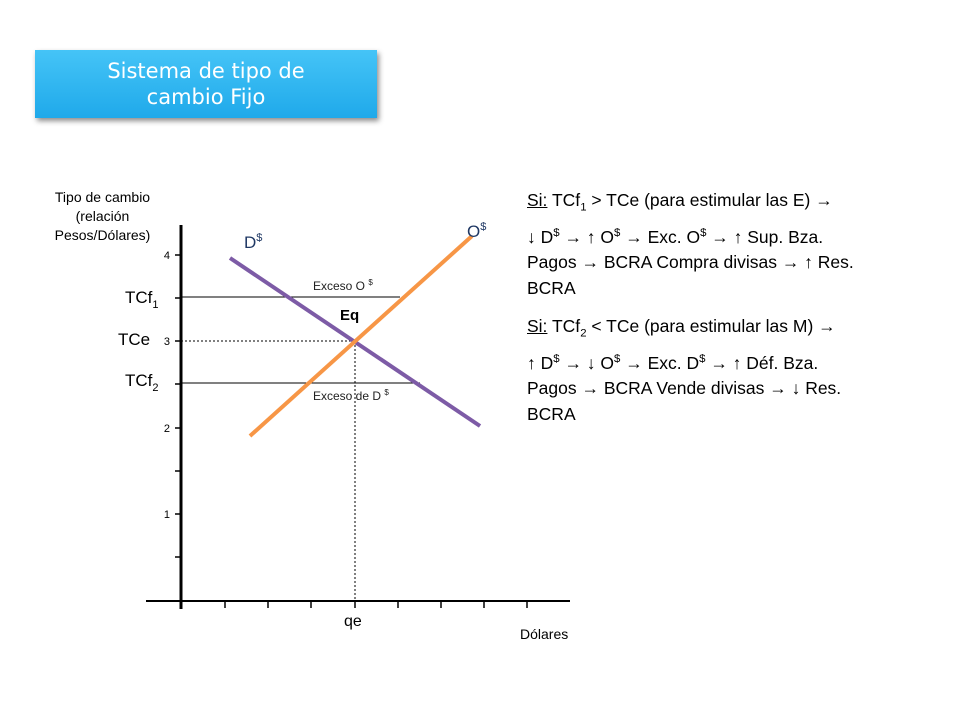 The image size is (960, 720). I want to click on case1-line-1: Si: TCf1 > TCe (para estimular las E) →, so click(737, 204).